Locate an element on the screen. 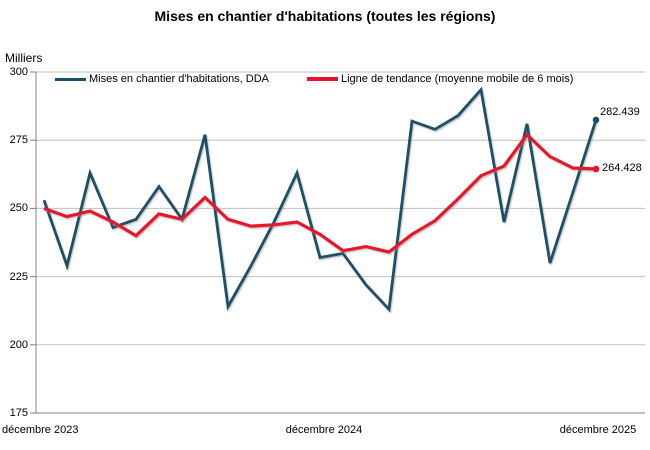  y-tick-label: 275 is located at coordinates (18, 140).